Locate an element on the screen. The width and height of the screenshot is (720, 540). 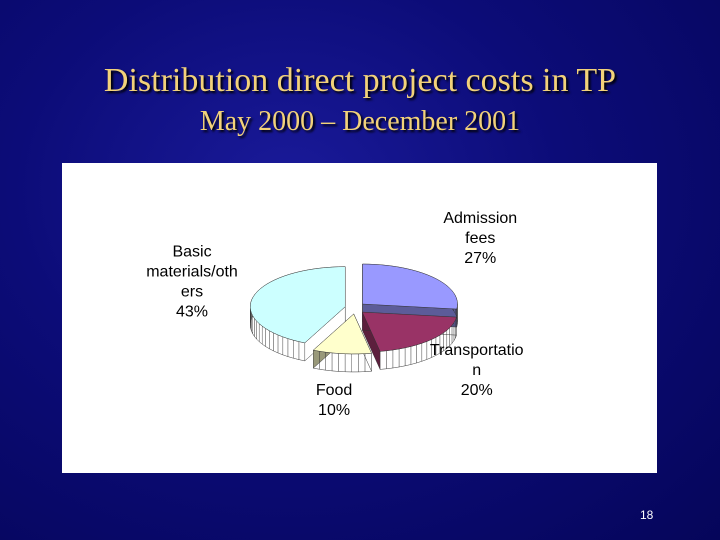
slice-label-line: n is located at coordinates (476, 370).